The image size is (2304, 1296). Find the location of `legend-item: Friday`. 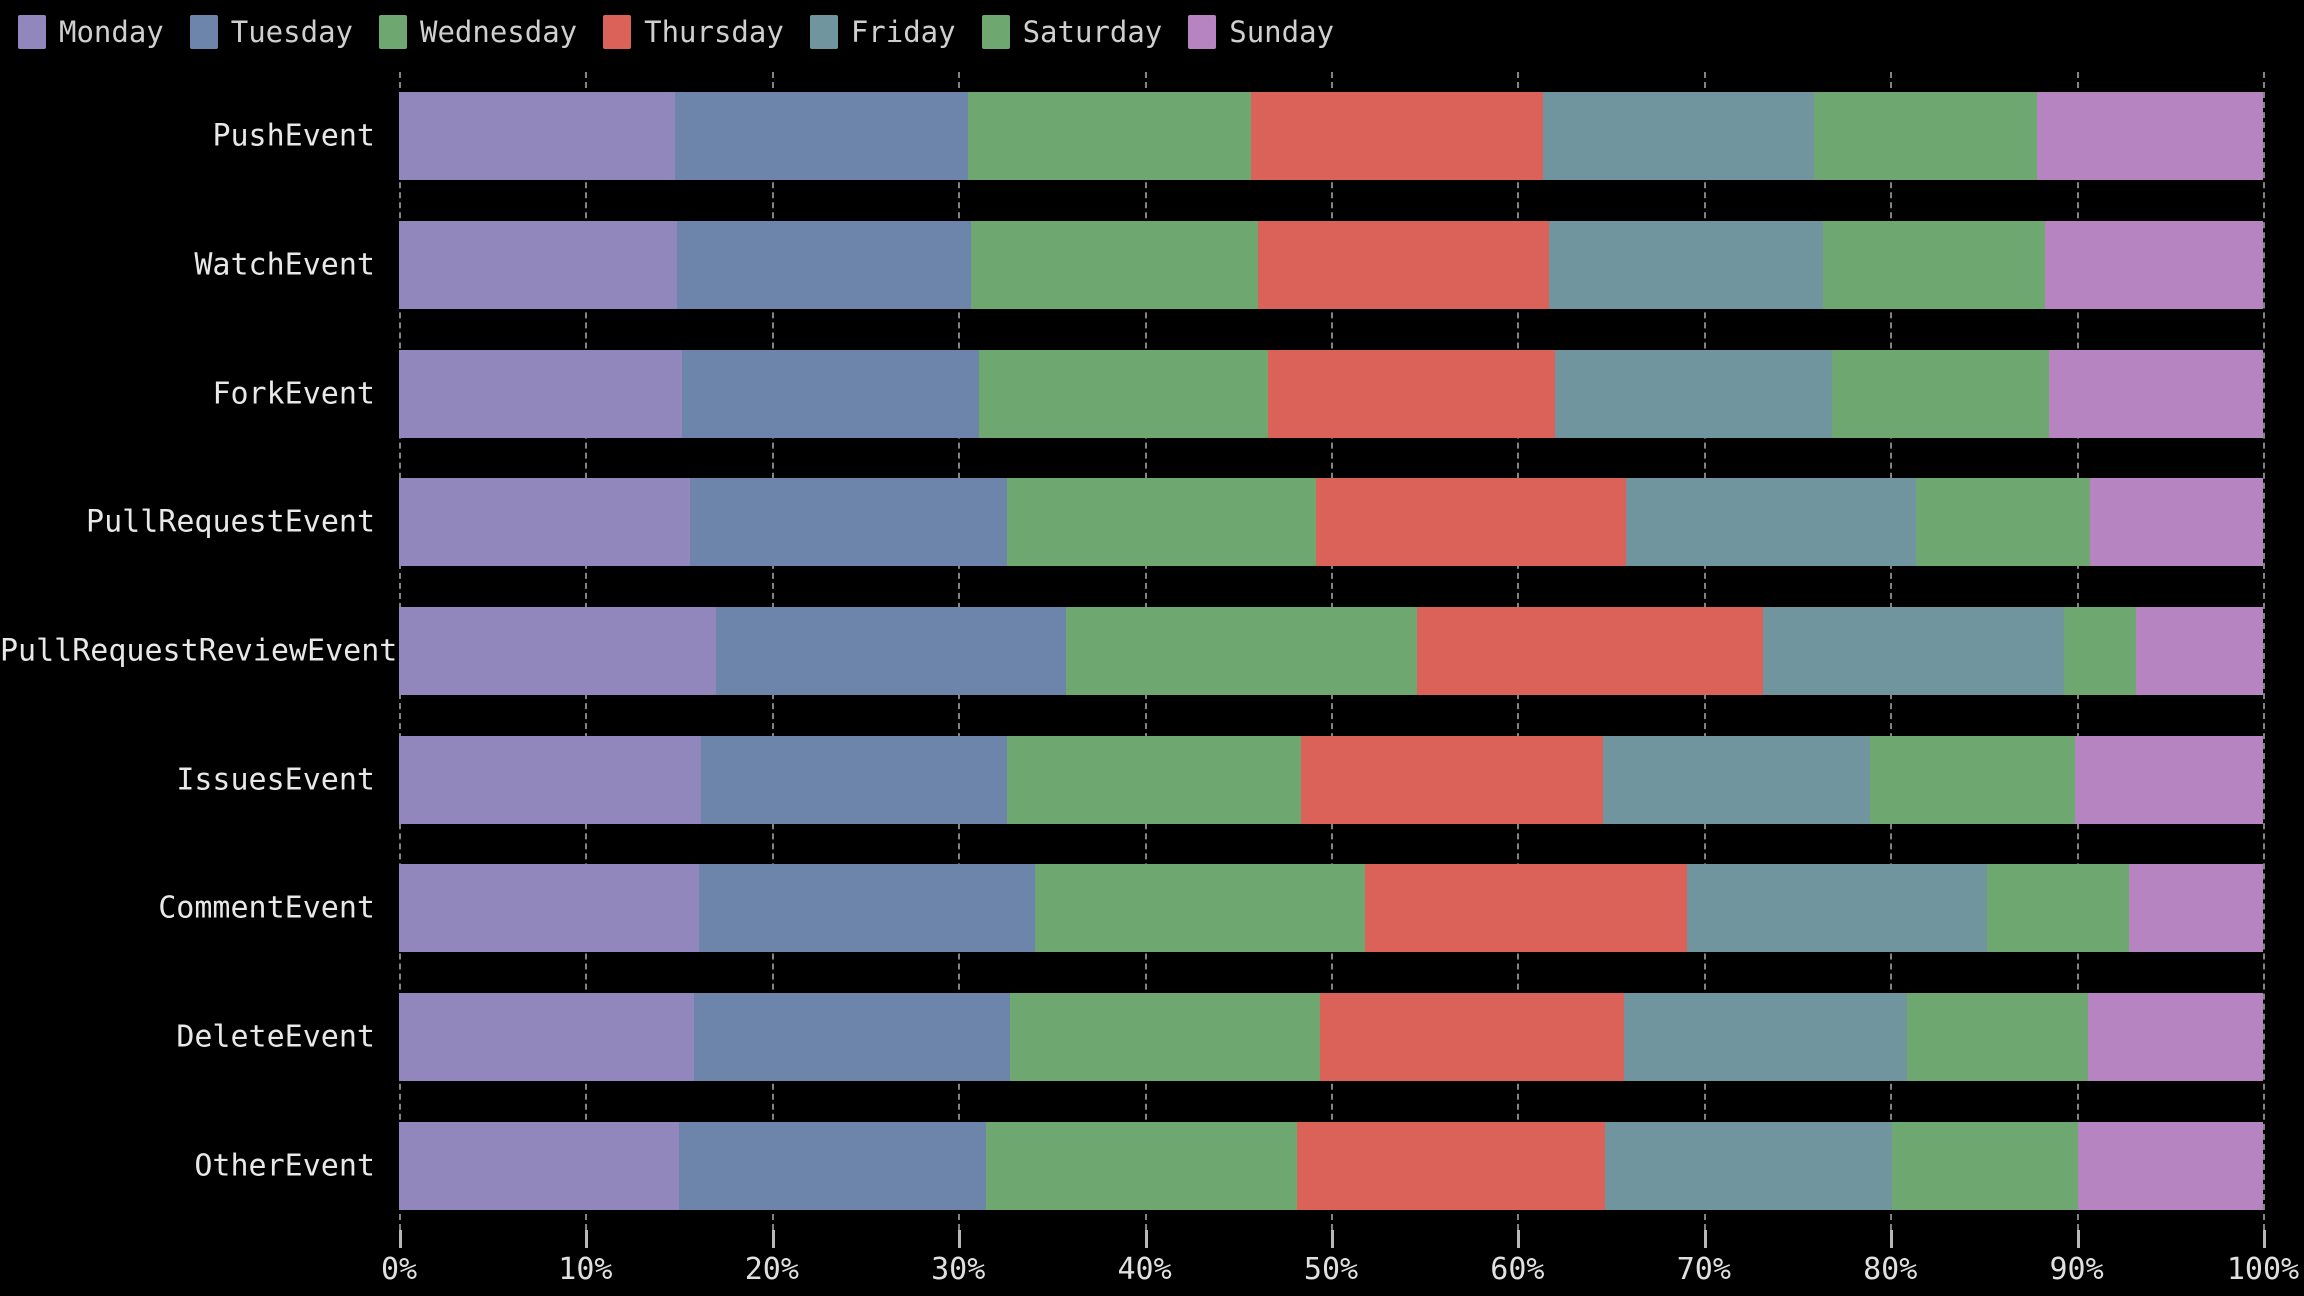

legend-item: Friday is located at coordinates (882, 32).